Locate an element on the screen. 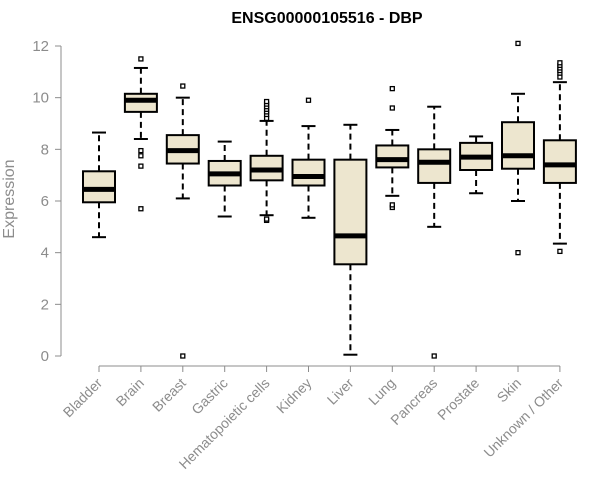  x-tick-label: Skin is located at coordinates (509, 390).